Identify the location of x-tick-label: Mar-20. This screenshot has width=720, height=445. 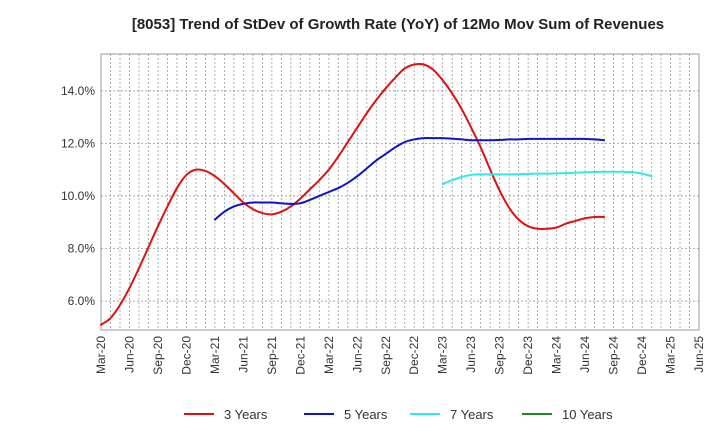
(101, 355).